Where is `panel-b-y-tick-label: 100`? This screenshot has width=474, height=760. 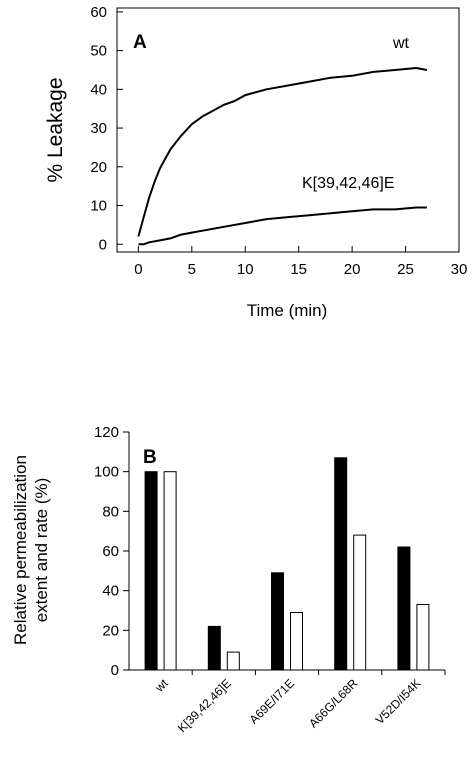
panel-b-y-tick-label: 100 is located at coordinates (106, 472).